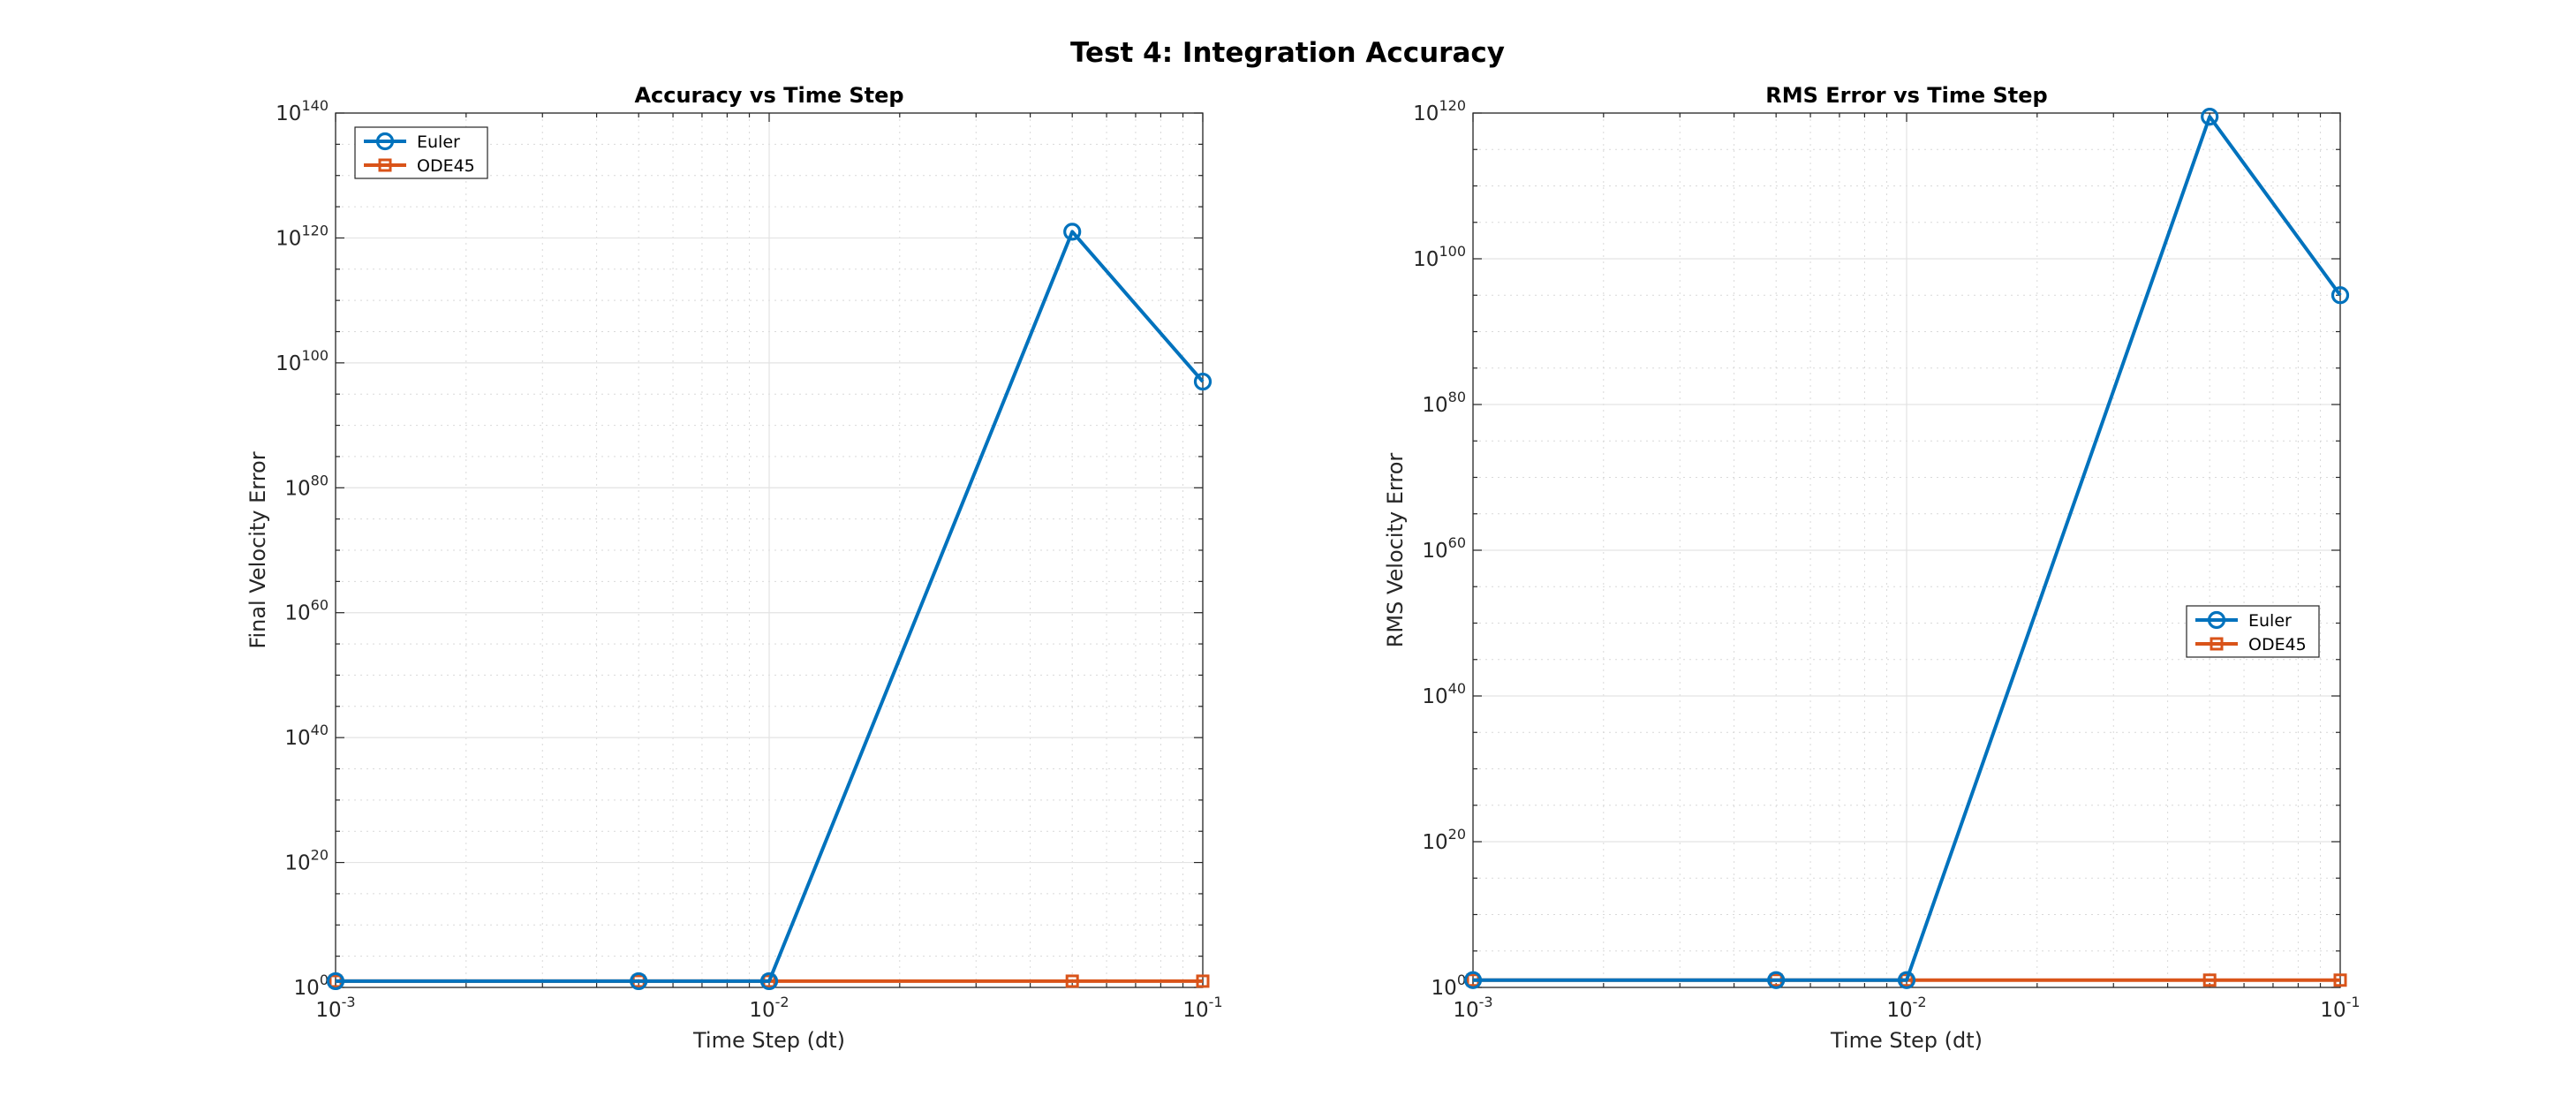 The width and height of the screenshot is (2576, 1104). I want to click on y-axis-label: RMS Velocity Error, so click(1395, 550).